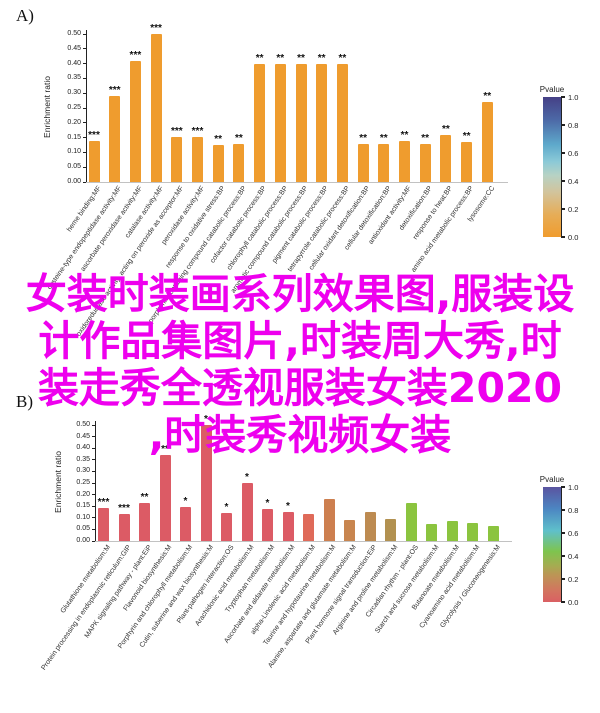  I want to click on y-axis-label: Enrichment ratio, so click(47, 107).